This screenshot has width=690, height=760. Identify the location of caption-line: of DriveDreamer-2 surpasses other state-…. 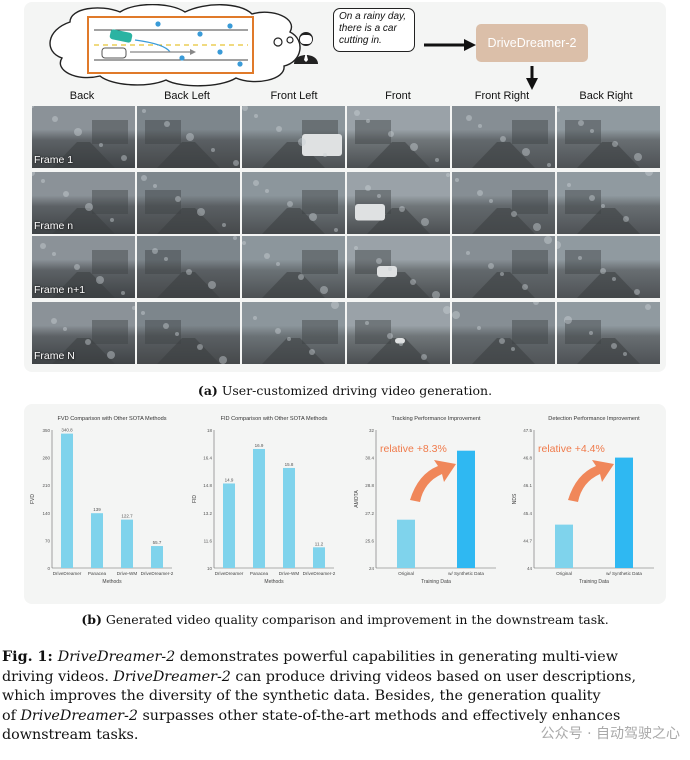
(345, 717).